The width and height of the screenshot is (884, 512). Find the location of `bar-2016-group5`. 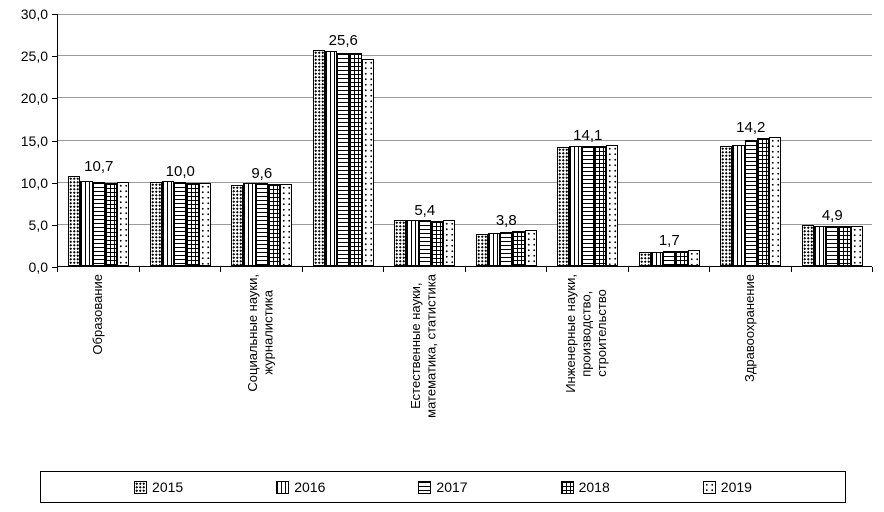

bar-2016-group5 is located at coordinates (412, 243).